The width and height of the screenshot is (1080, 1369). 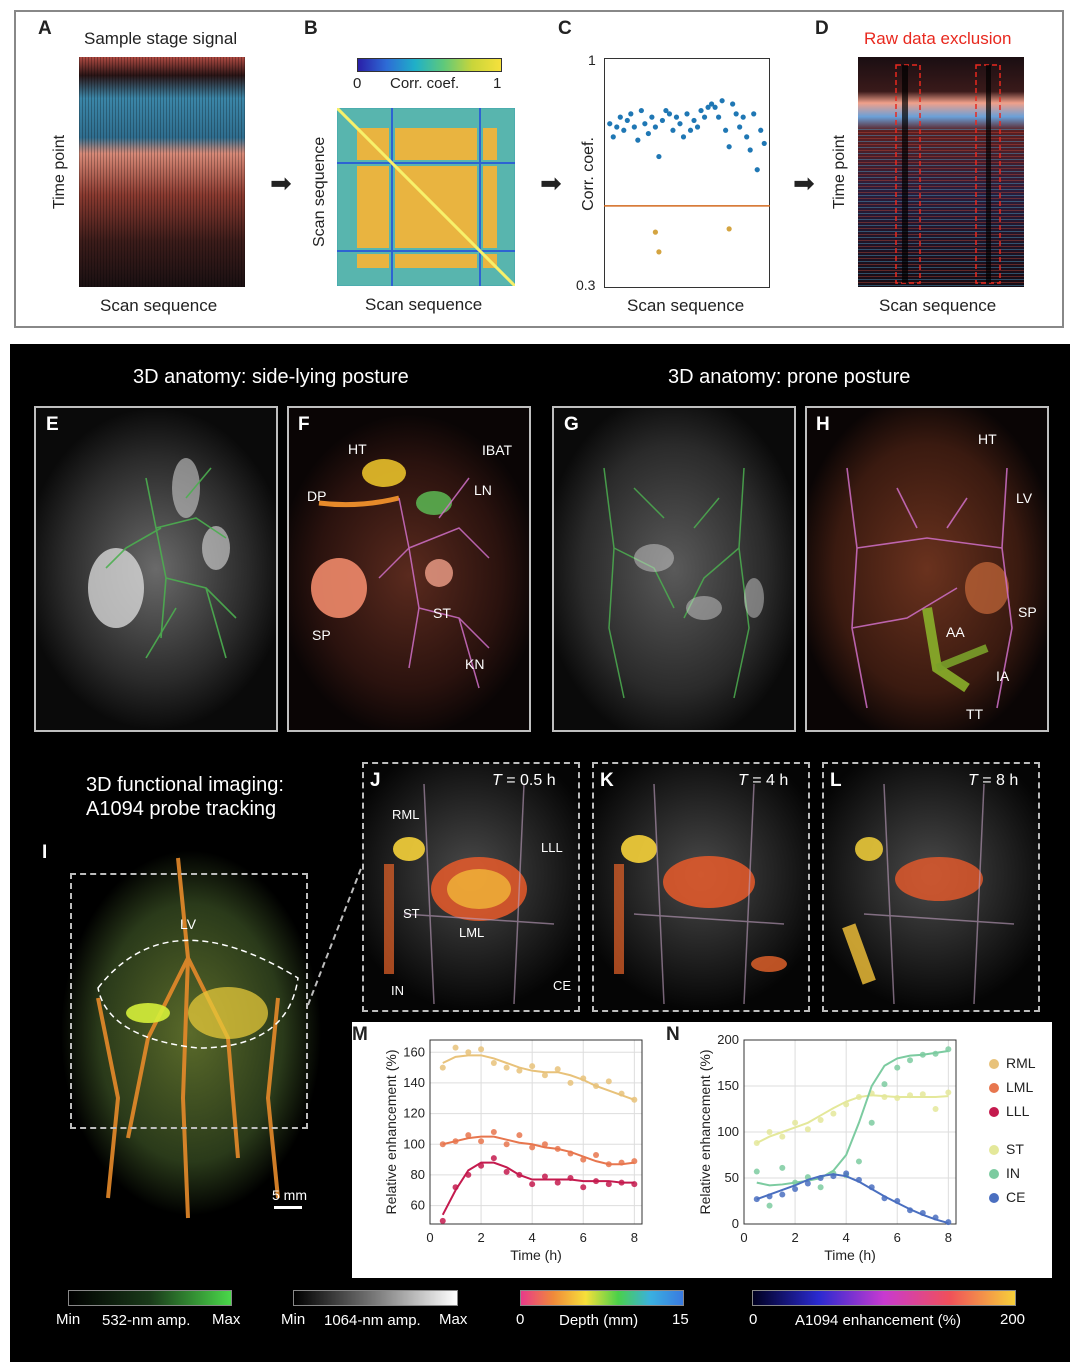 What do you see at coordinates (551, 183) in the screenshot?
I see `arrow-b-c: ➡` at bounding box center [551, 183].